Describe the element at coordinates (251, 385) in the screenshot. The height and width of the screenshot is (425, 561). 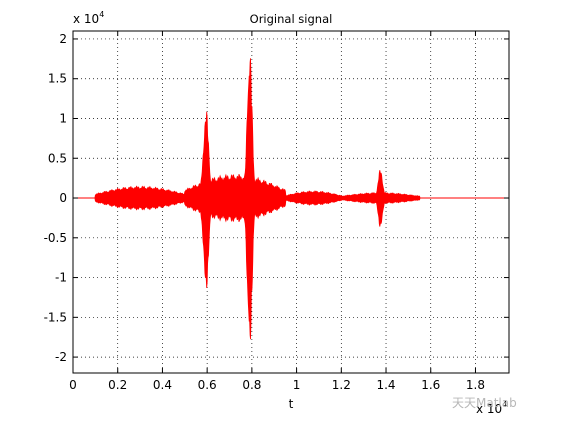
I see `x-tick-label: 0.8` at that location.